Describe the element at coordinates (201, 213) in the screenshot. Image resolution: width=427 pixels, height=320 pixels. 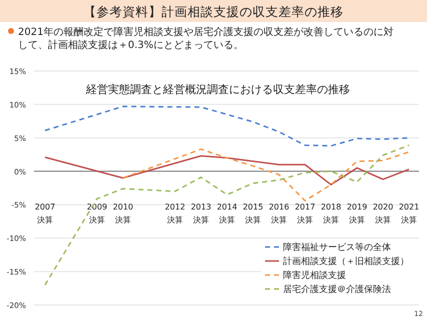
I see `x-tick-label: 2013 決算` at that location.